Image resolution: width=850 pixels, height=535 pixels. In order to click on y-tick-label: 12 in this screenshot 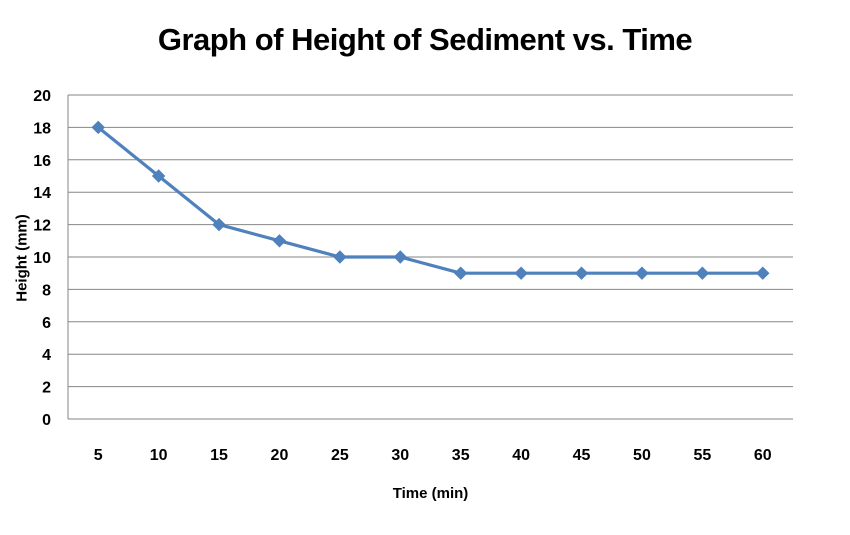, I will do `click(42, 226)`.